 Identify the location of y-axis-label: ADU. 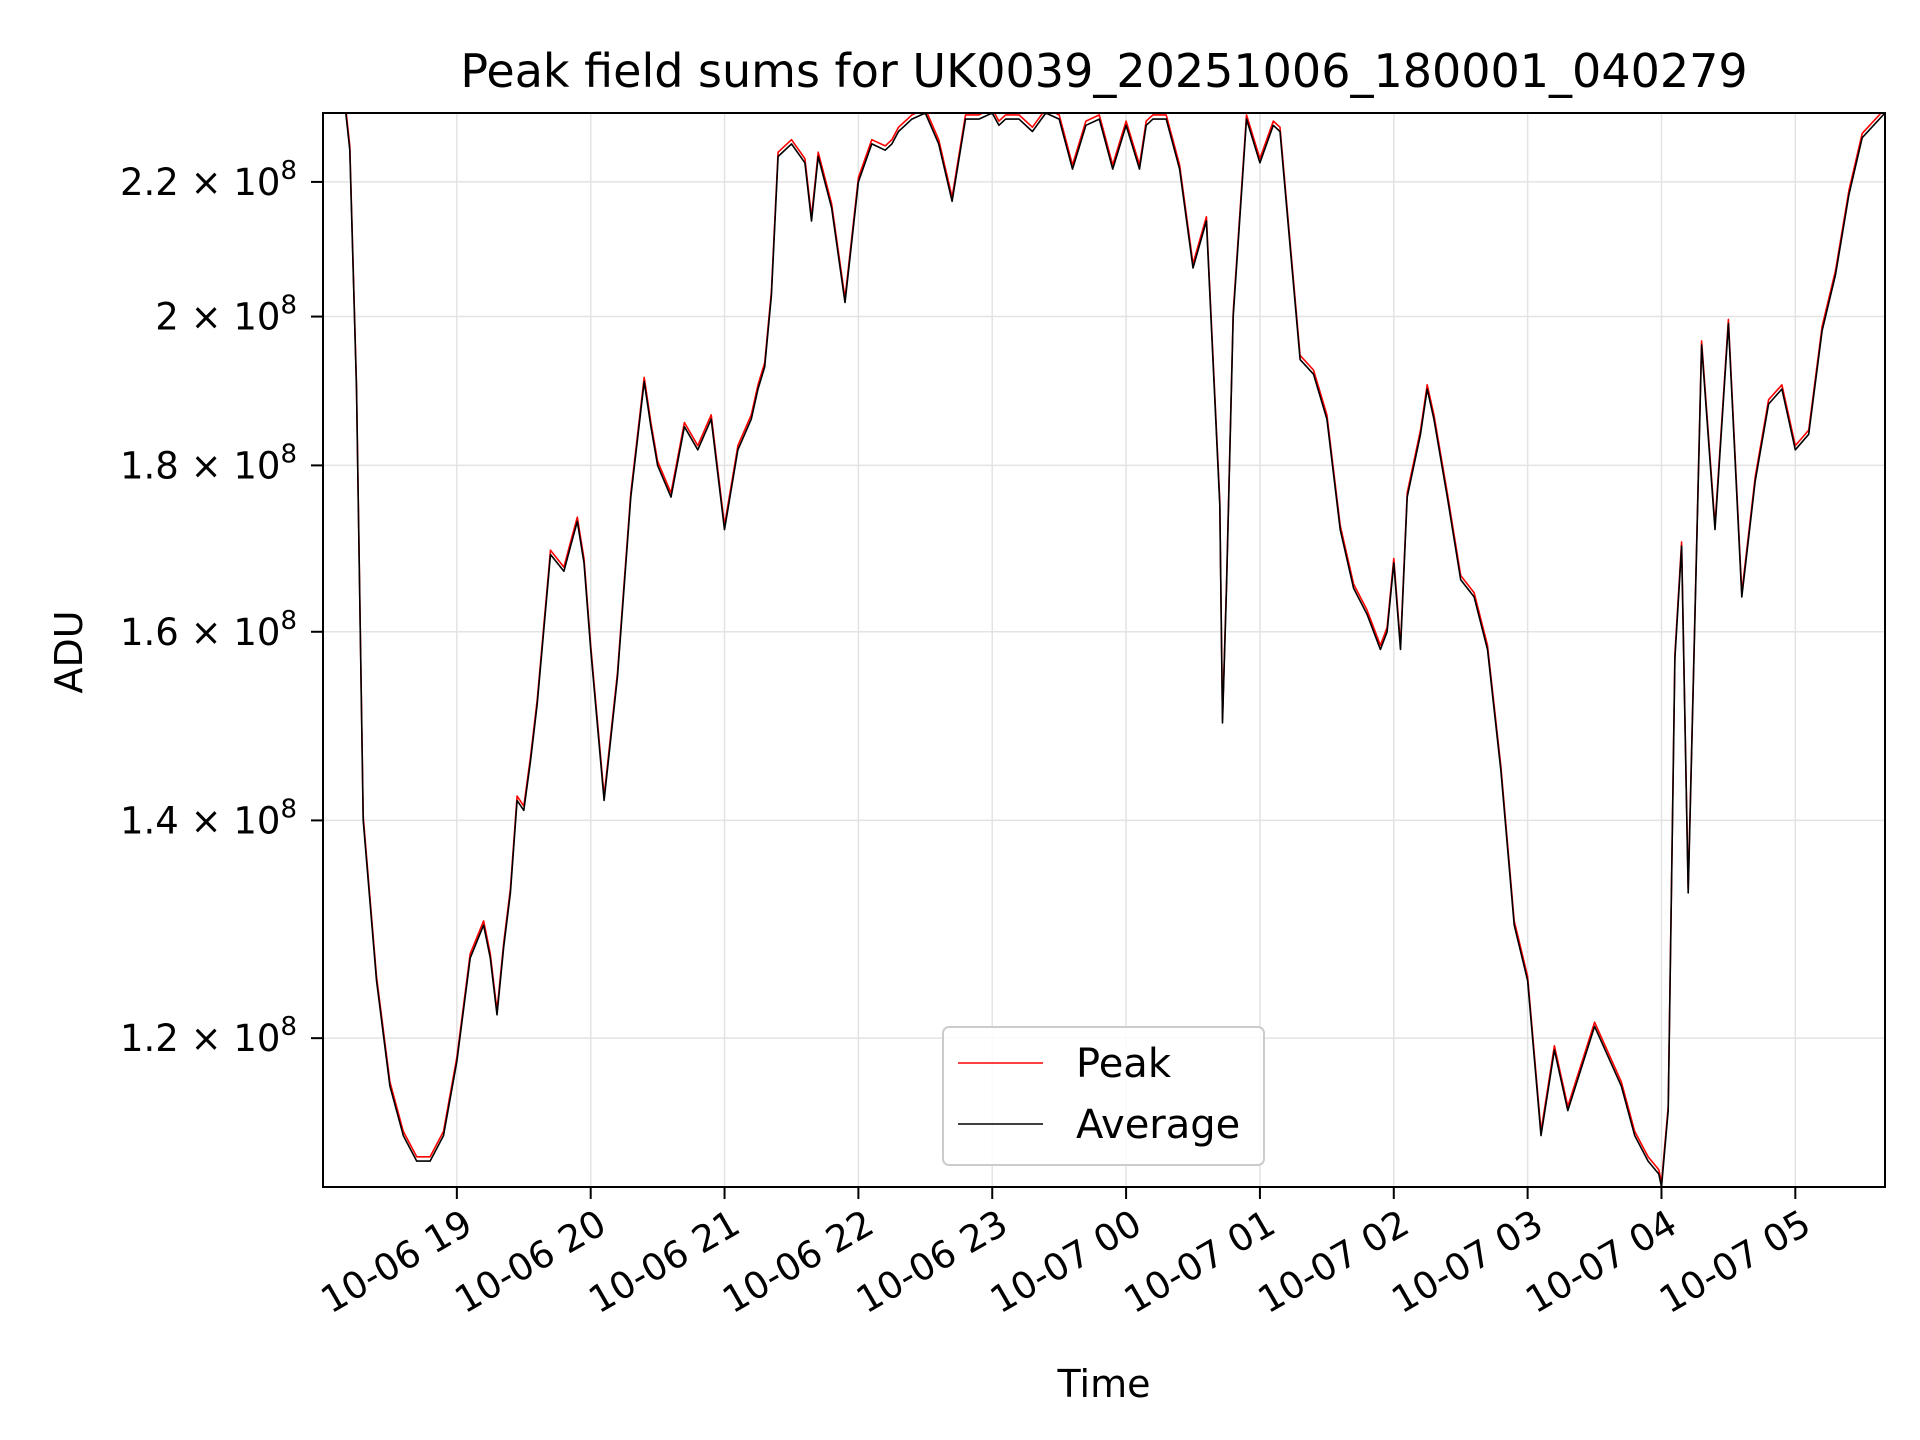
(69, 651).